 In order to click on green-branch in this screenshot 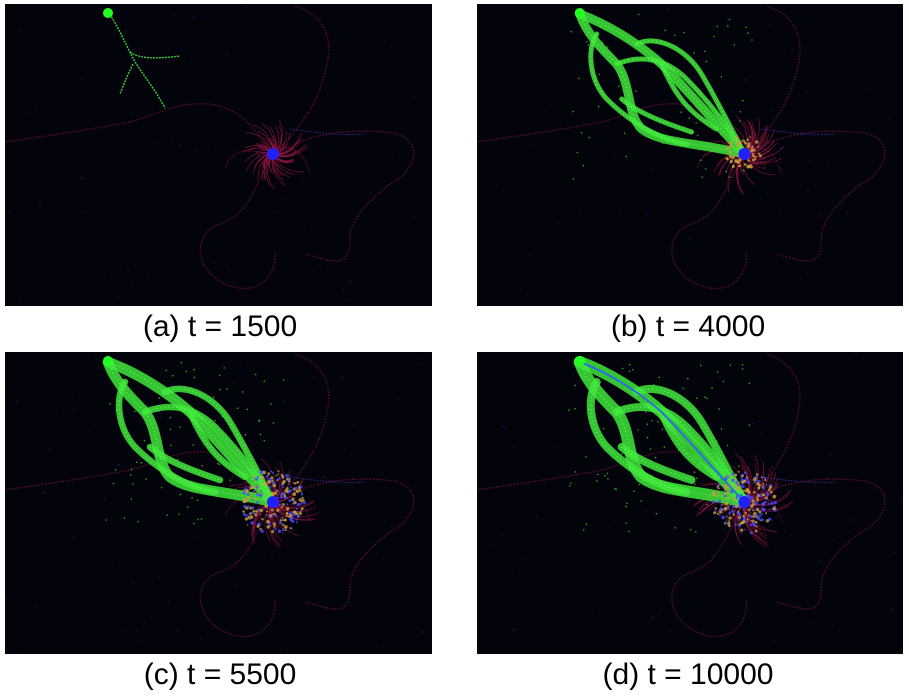, I will do `click(155, 55)`.